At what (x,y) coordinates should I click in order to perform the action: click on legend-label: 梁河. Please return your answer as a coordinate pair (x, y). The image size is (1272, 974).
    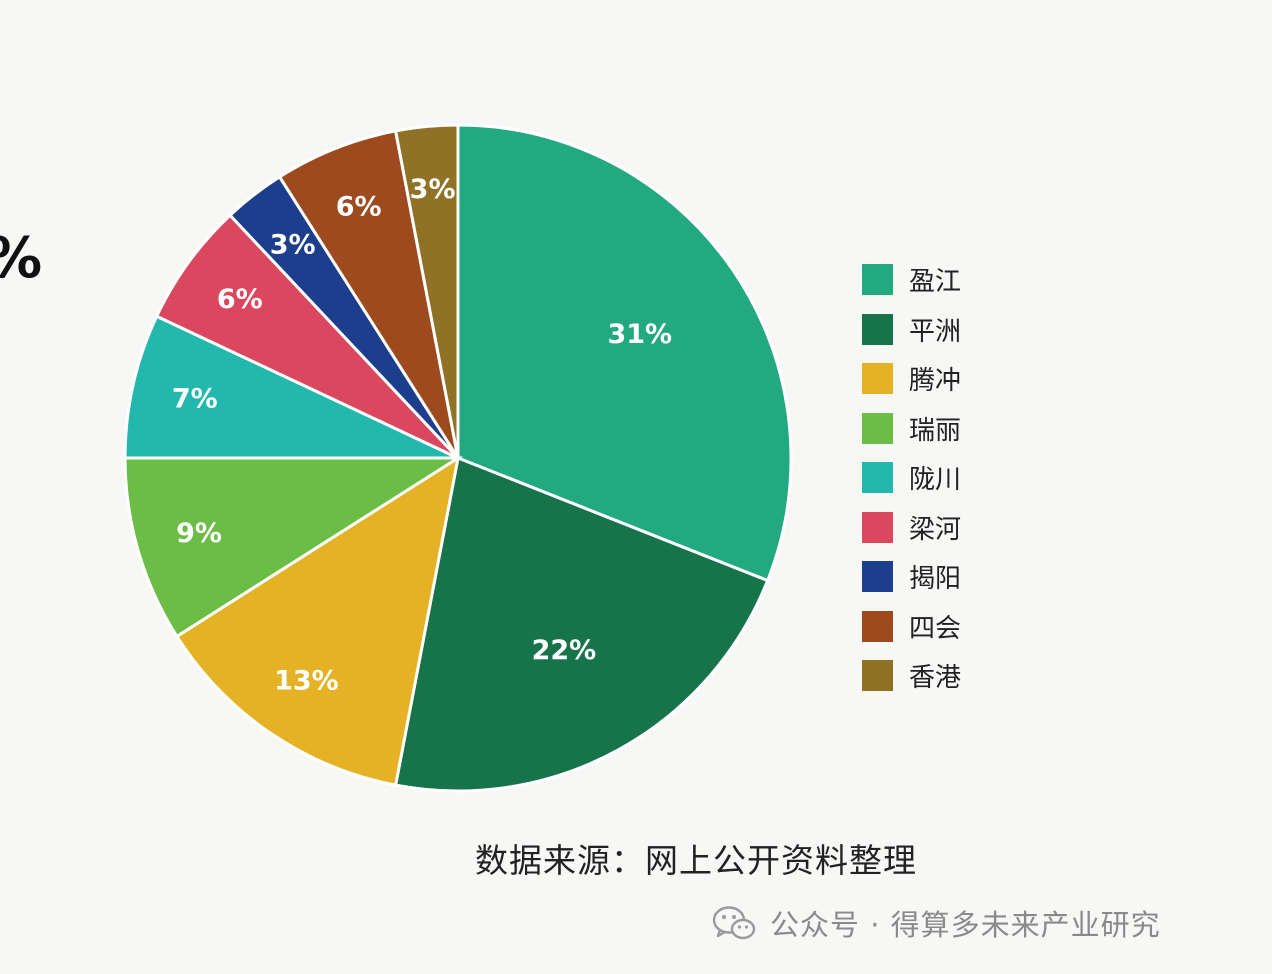
    Looking at the image, I should click on (935, 529).